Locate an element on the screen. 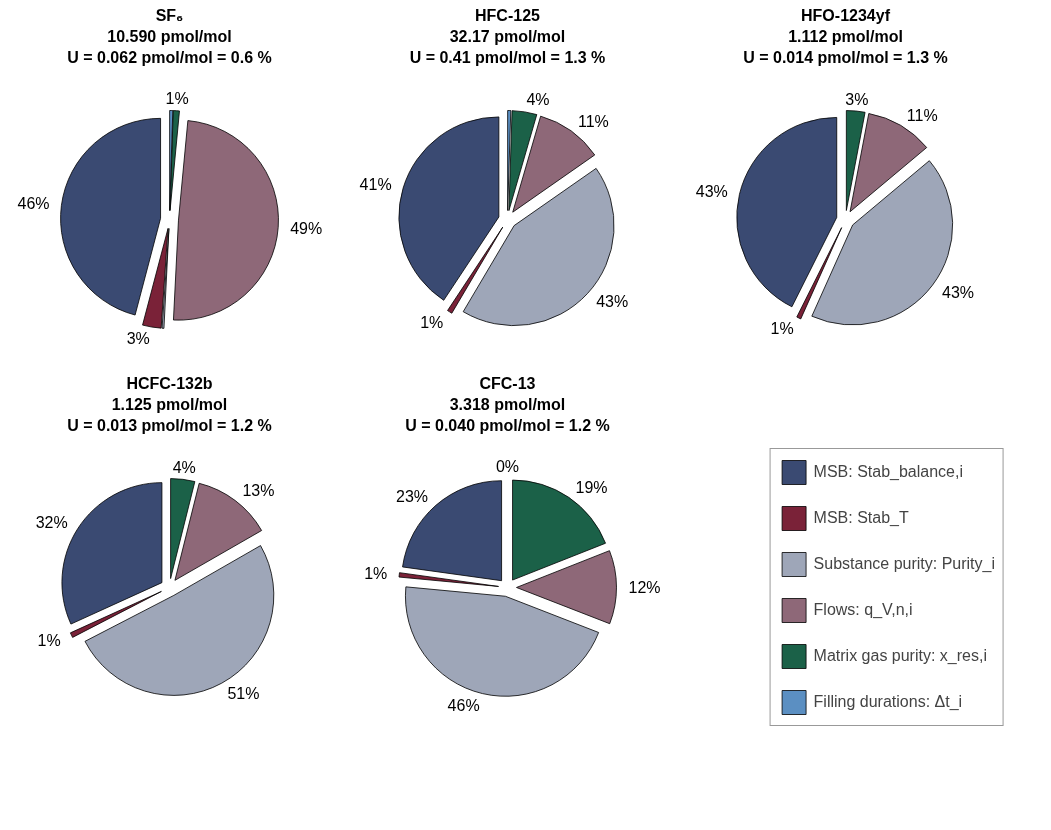 The height and width of the screenshot is (830, 1051). chart-title: HCFC-132b 1.125 pmol/mol U = 0.013 pmol/mol = 1.2 % is located at coordinates (169, 404).